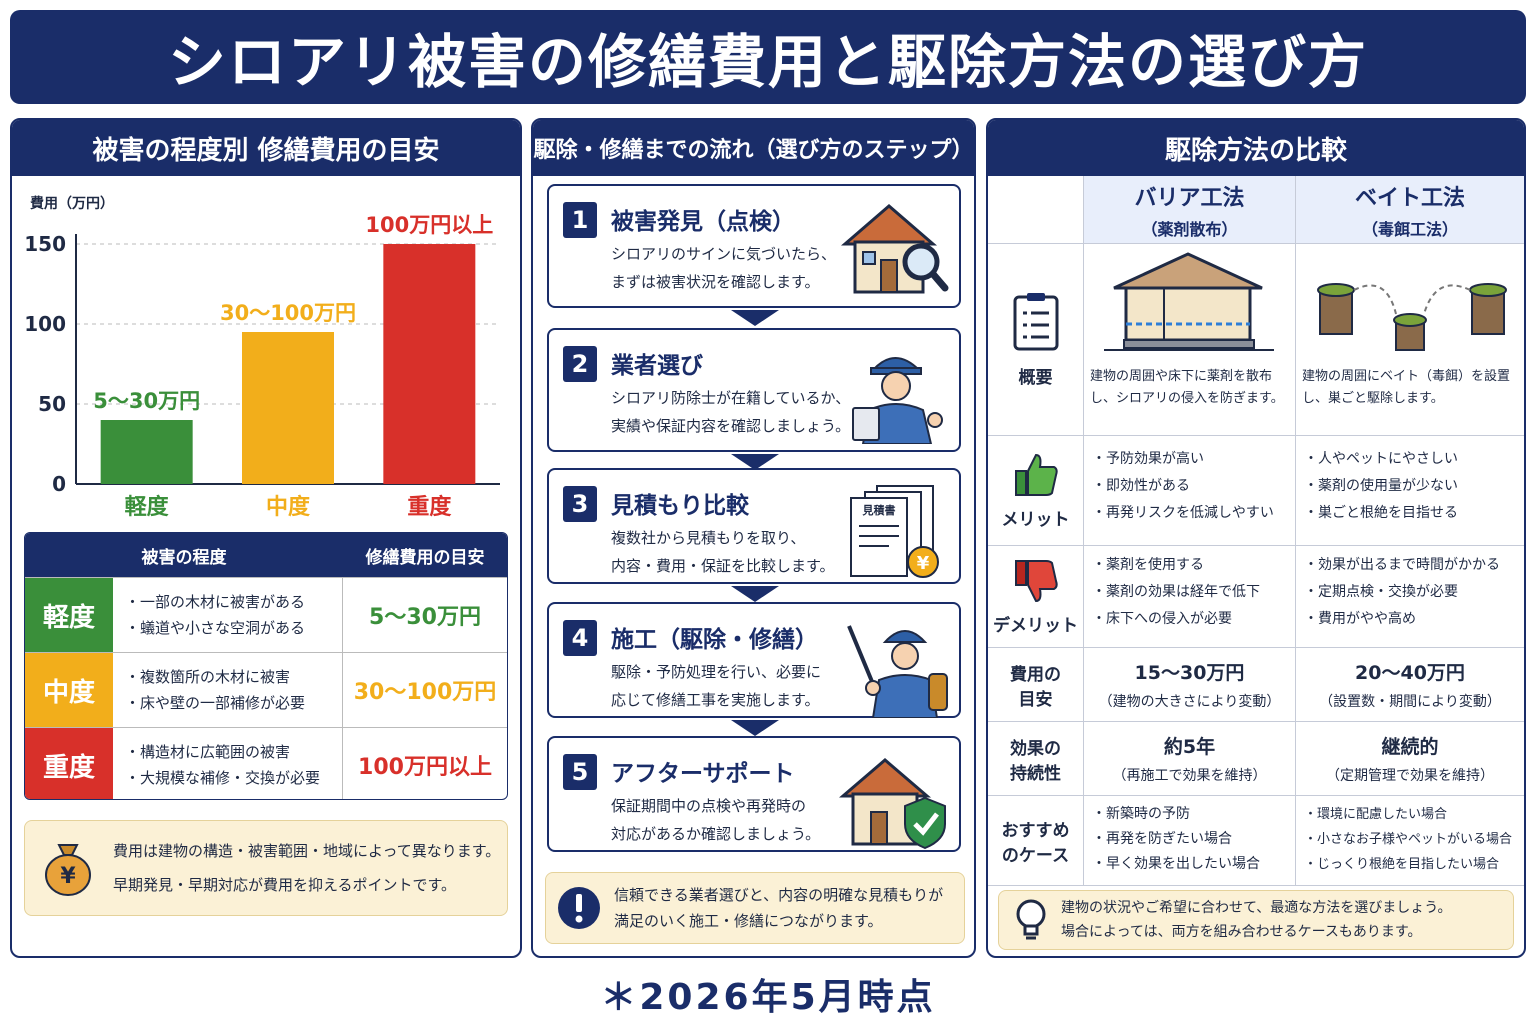 This screenshot has width=1536, height=1024. I want to click on bait-duration: 継続的 （定期管理で効果を維持）, so click(1410, 760).